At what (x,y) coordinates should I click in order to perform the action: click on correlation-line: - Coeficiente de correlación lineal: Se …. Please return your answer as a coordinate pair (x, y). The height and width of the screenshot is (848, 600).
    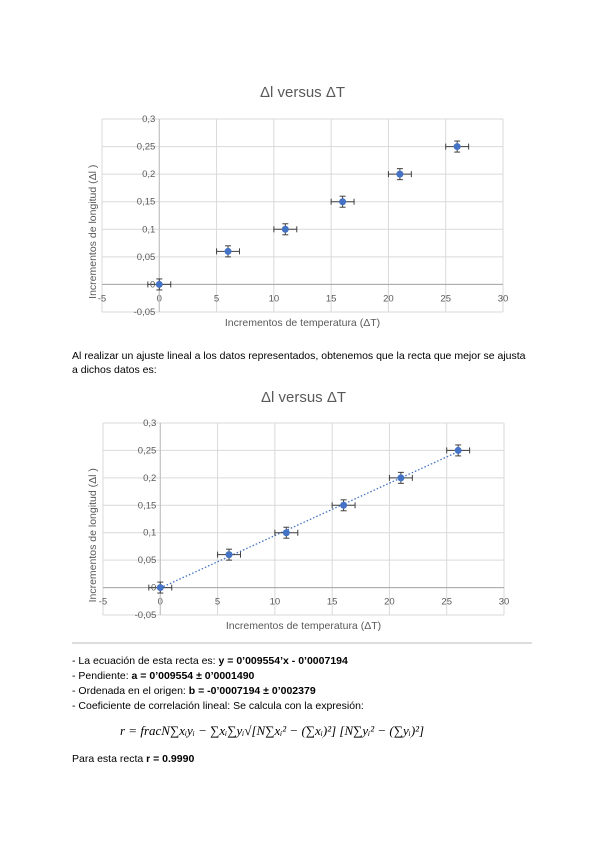
    Looking at the image, I should click on (218, 706).